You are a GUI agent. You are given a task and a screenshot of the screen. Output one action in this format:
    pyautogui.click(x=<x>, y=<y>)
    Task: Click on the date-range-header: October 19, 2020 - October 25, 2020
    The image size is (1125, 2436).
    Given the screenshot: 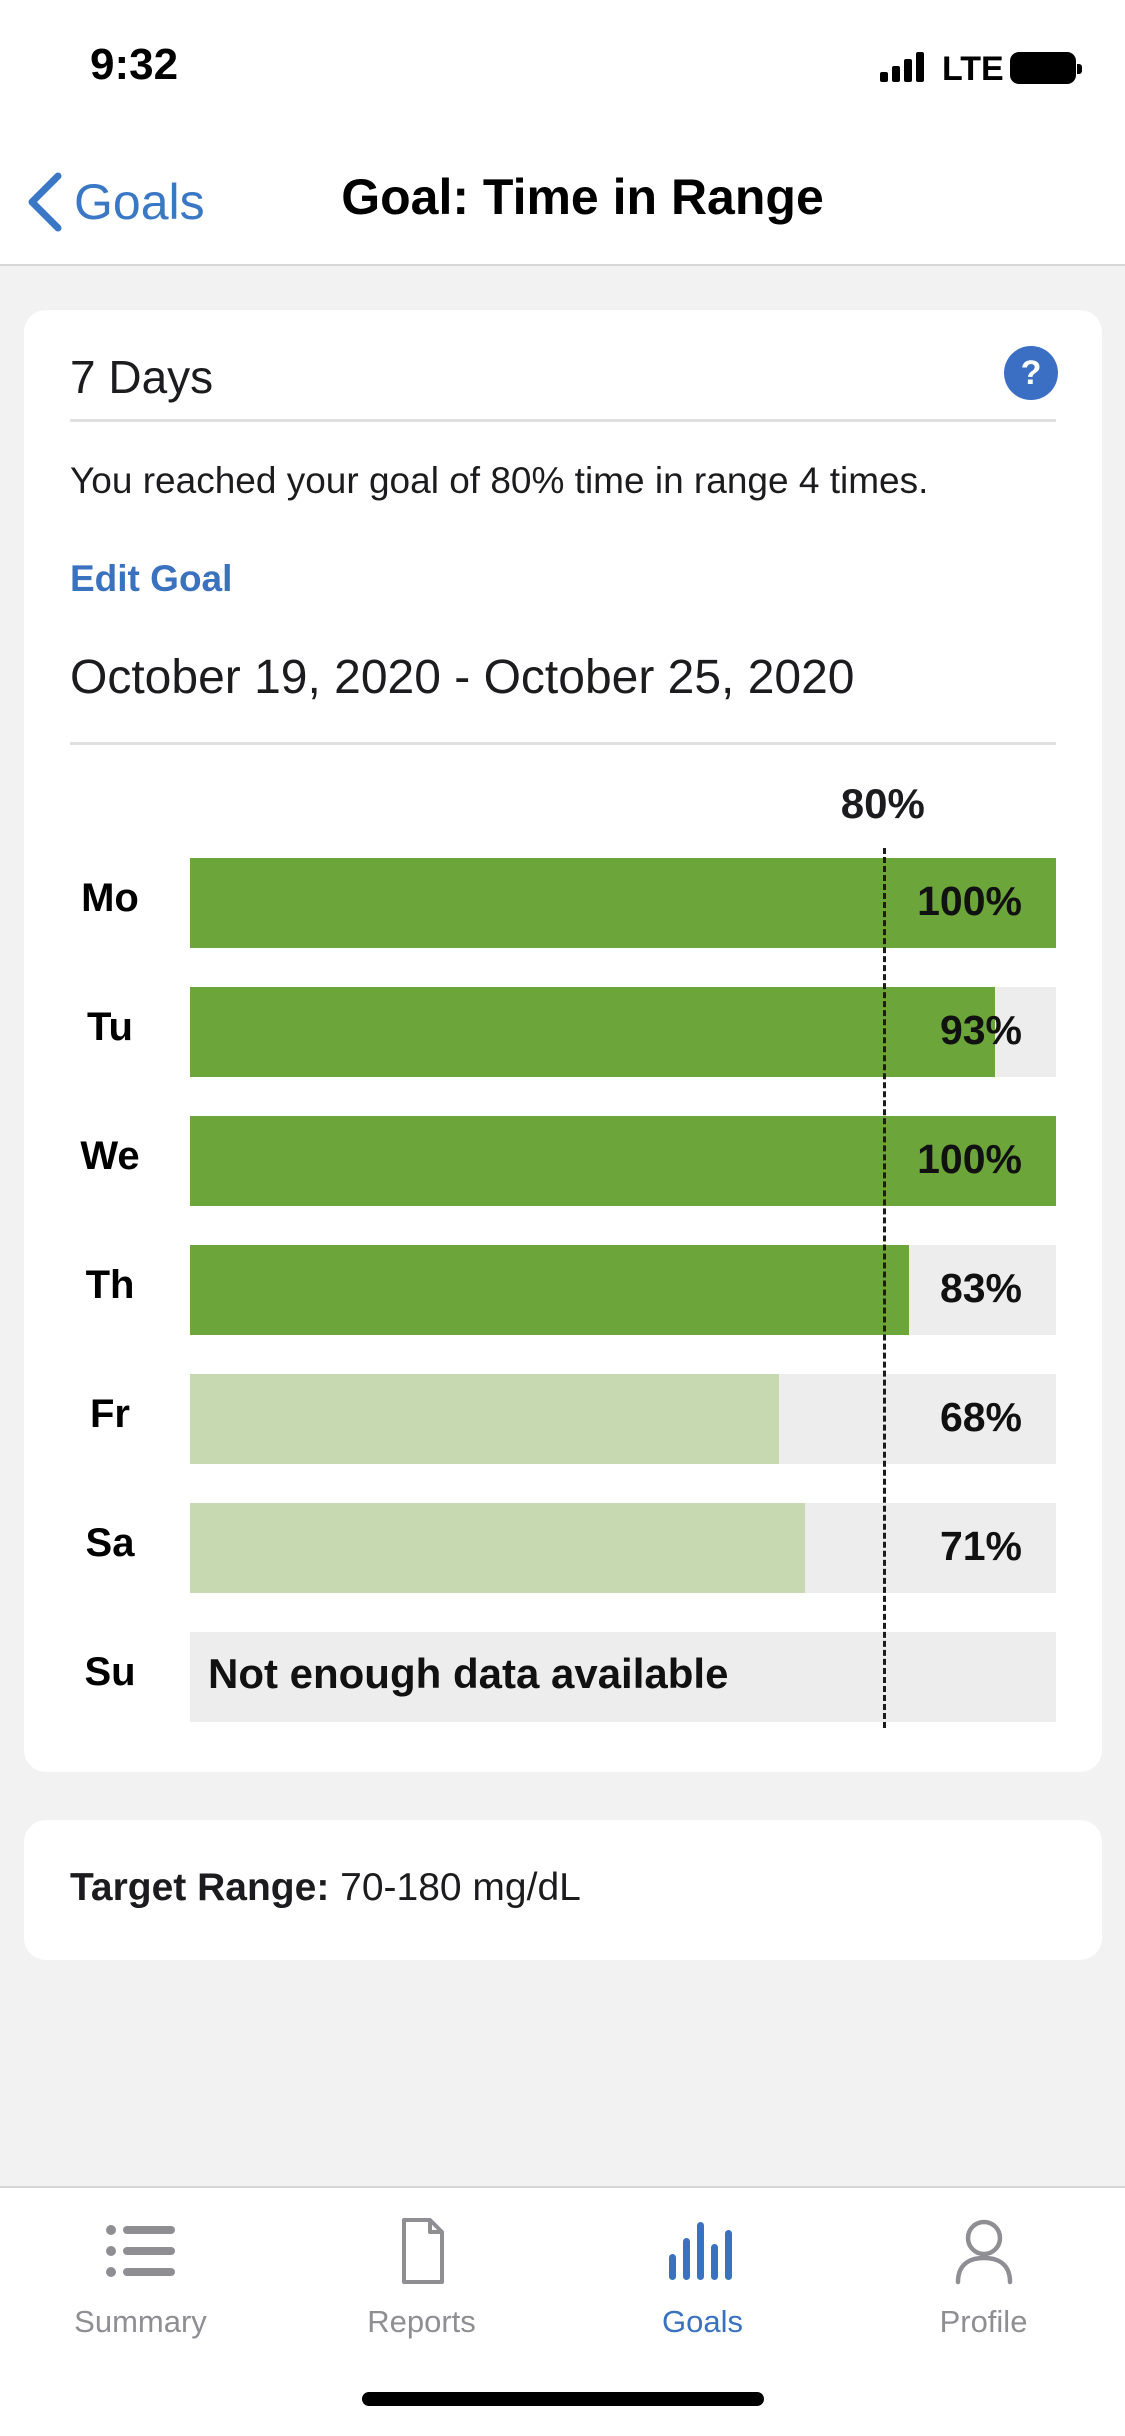 What is the action you would take?
    pyautogui.click(x=563, y=697)
    